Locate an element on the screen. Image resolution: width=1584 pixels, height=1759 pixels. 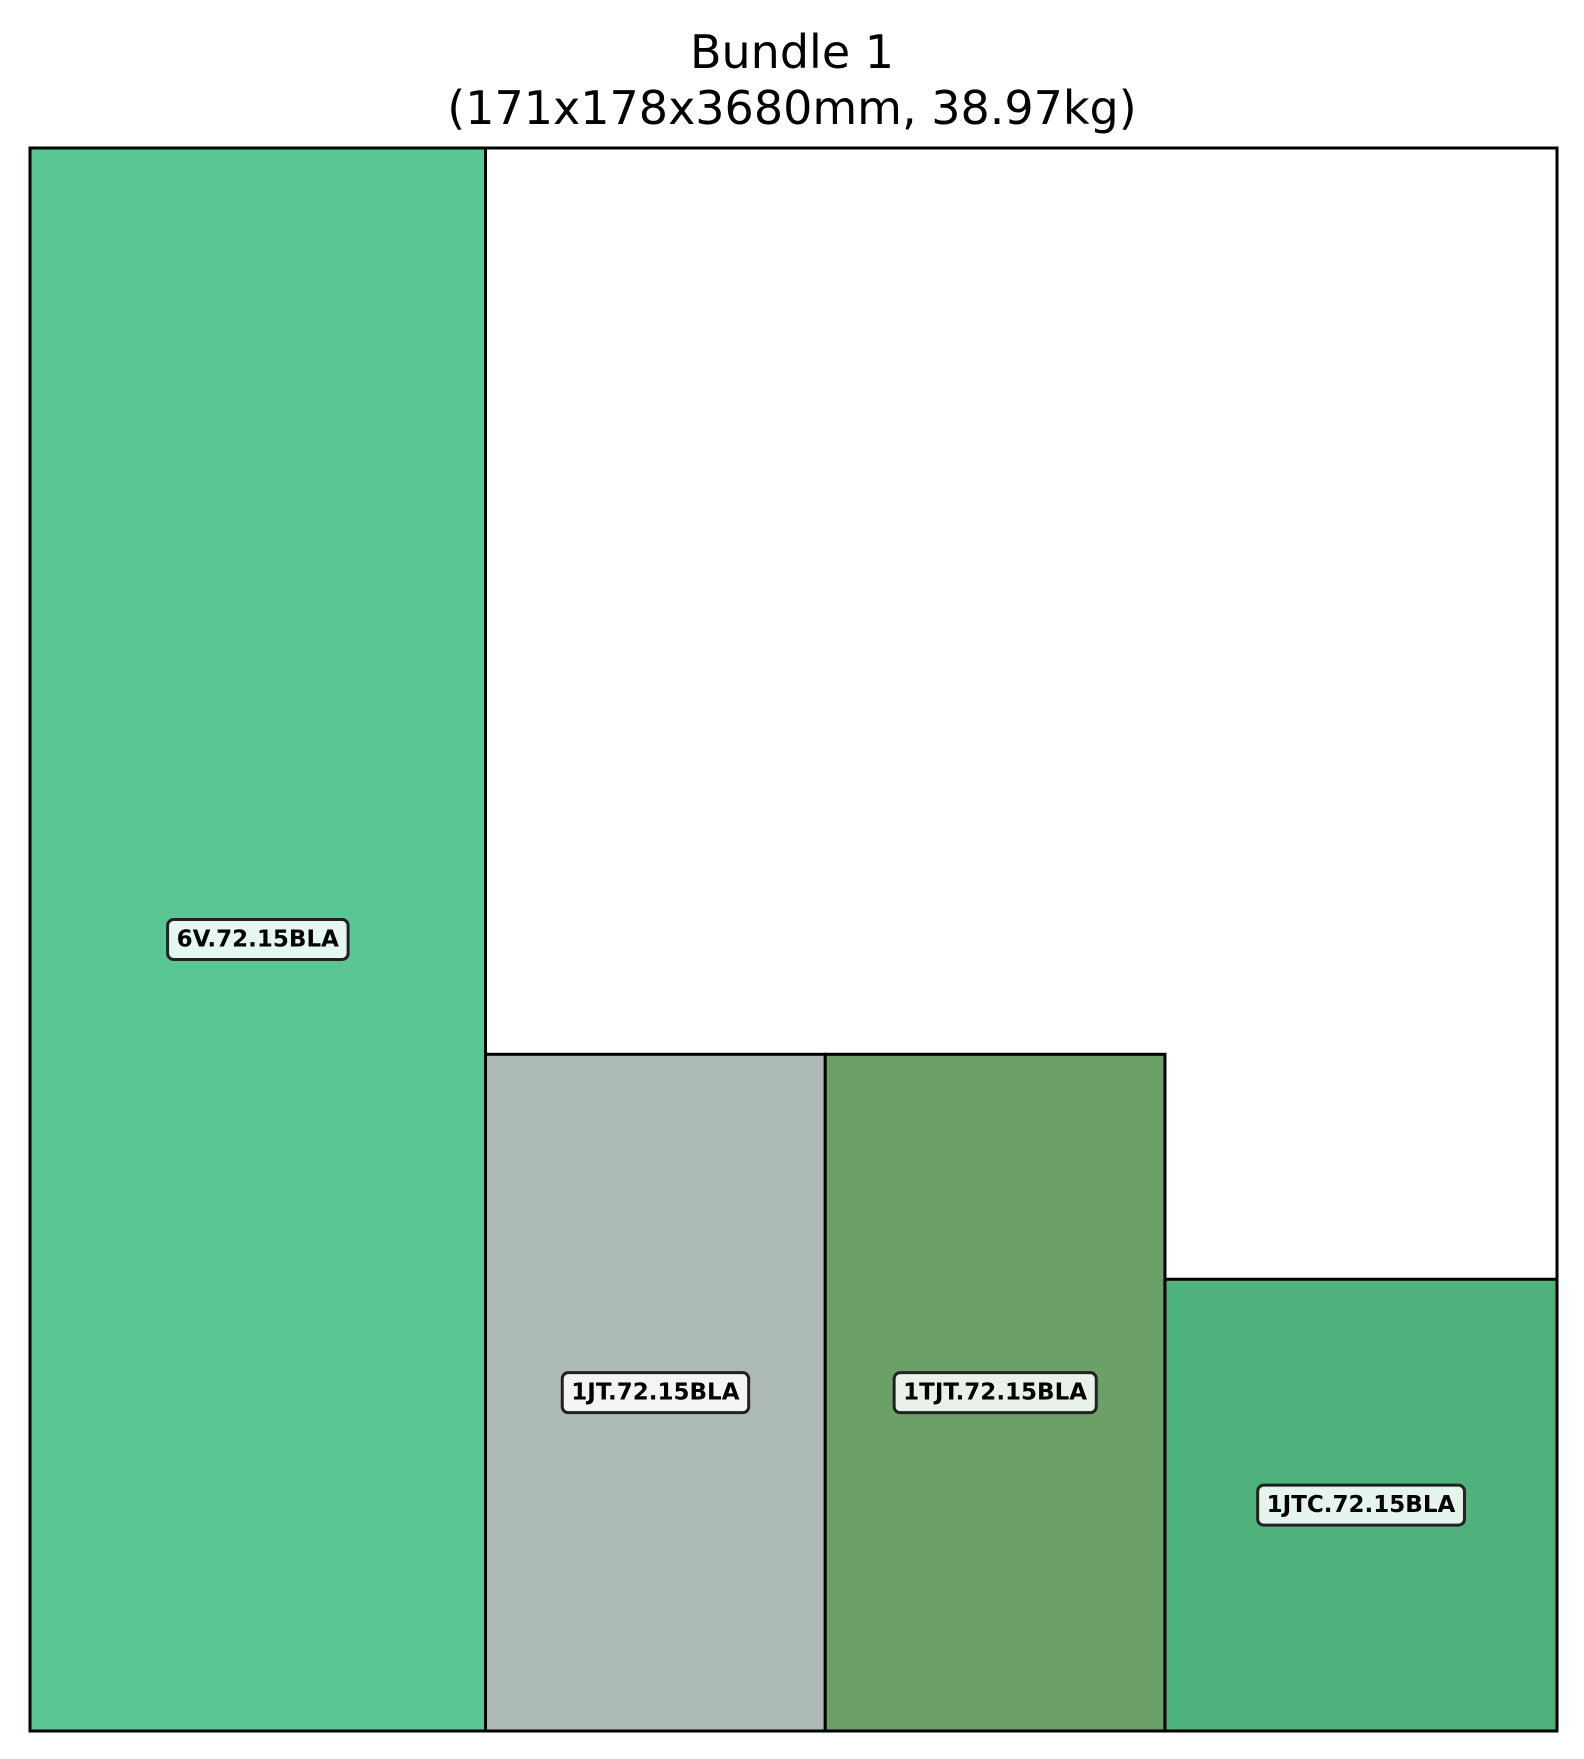
piece-label-6v-72-15bla: 6V.72.15BLA is located at coordinates (258, 940).